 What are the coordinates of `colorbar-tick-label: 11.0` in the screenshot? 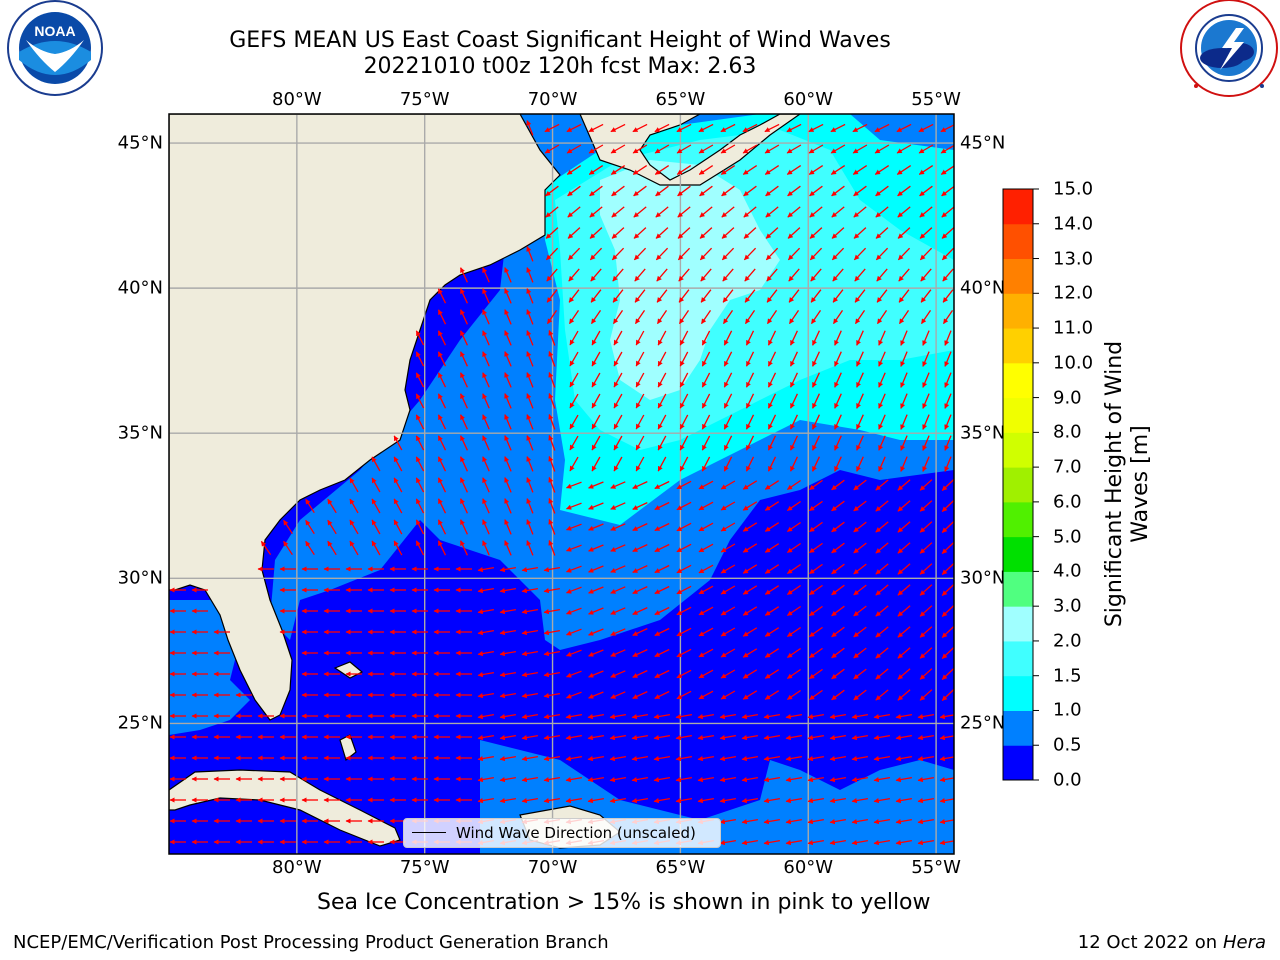 It's located at (1073, 328).